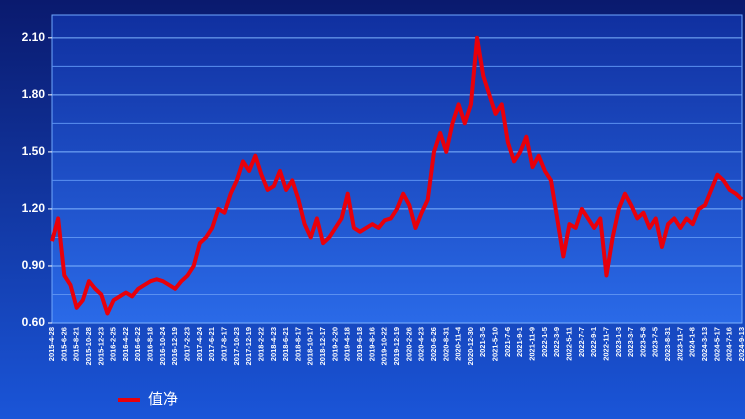  Describe the element at coordinates (34, 265) in the screenshot. I see `y-tick-label: 0.90` at that location.